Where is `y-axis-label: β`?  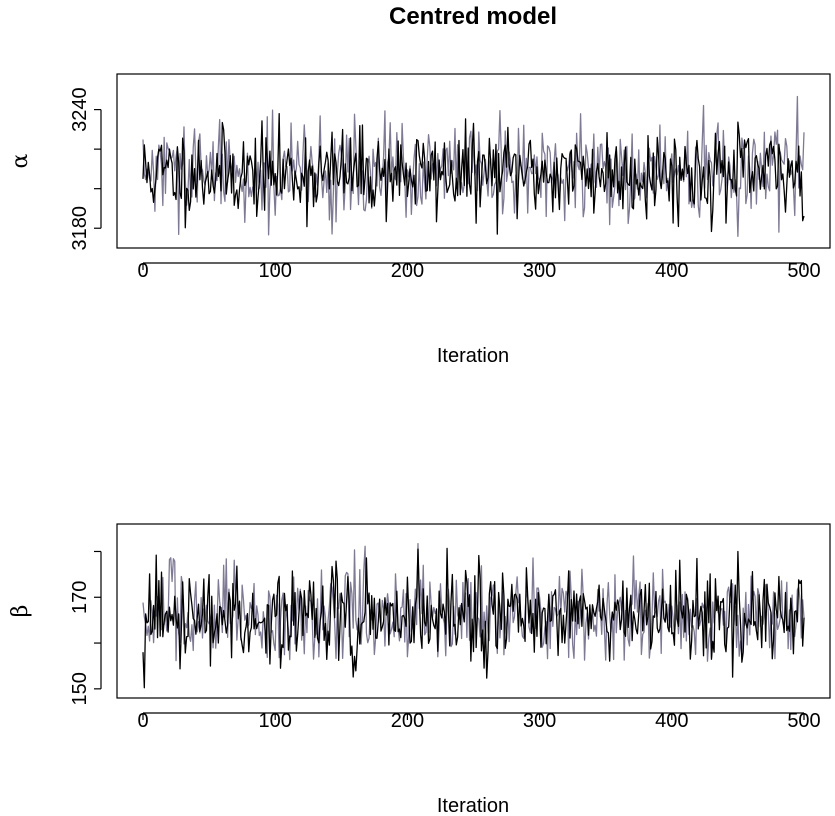
y-axis-label: β is located at coordinates (20, 611).